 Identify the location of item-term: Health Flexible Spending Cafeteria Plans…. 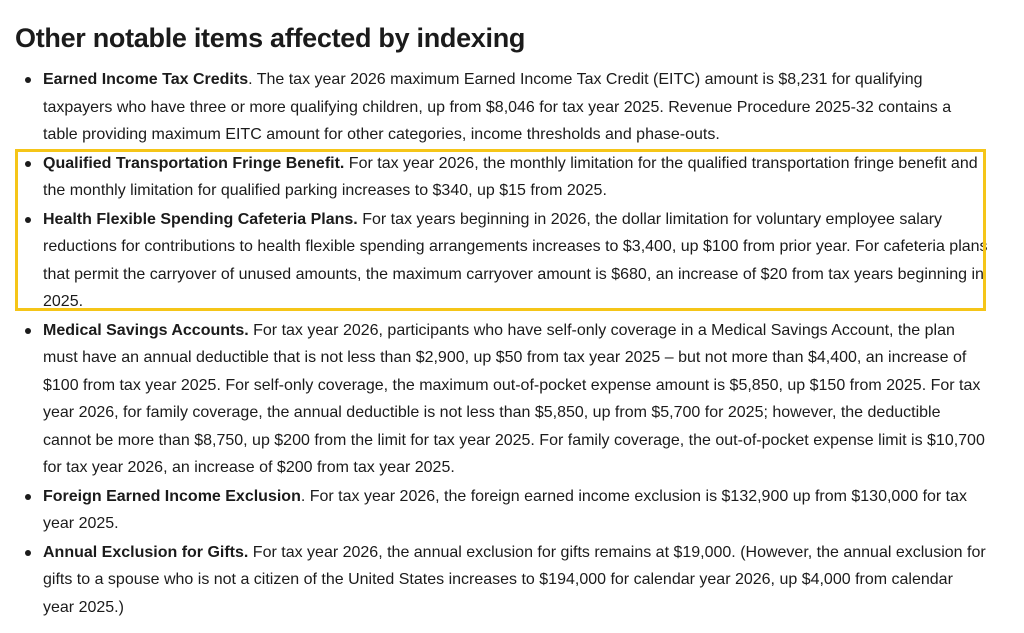
(200, 219).